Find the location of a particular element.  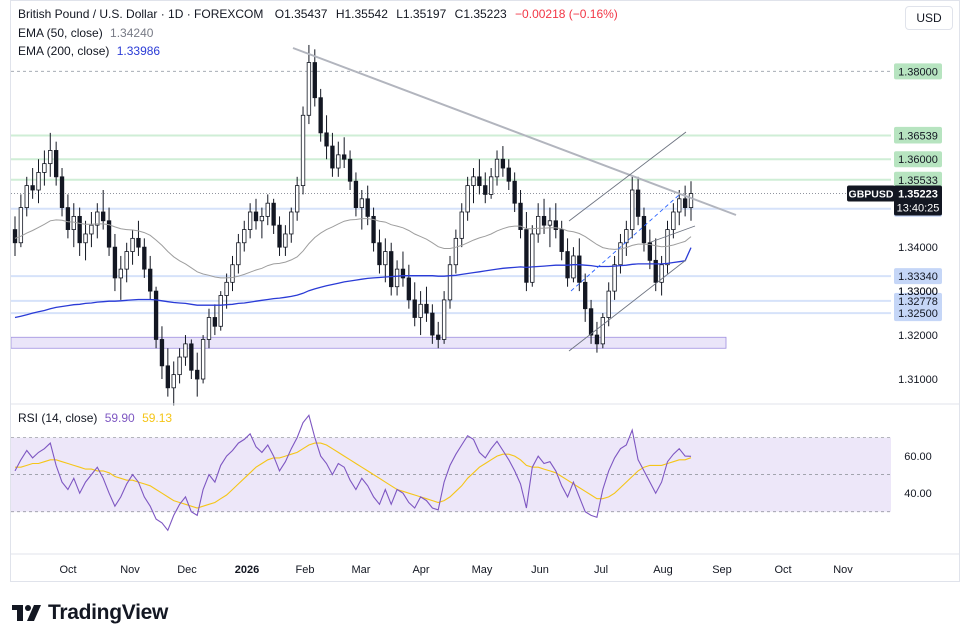

channel-lower-line is located at coordinates (627, 305).